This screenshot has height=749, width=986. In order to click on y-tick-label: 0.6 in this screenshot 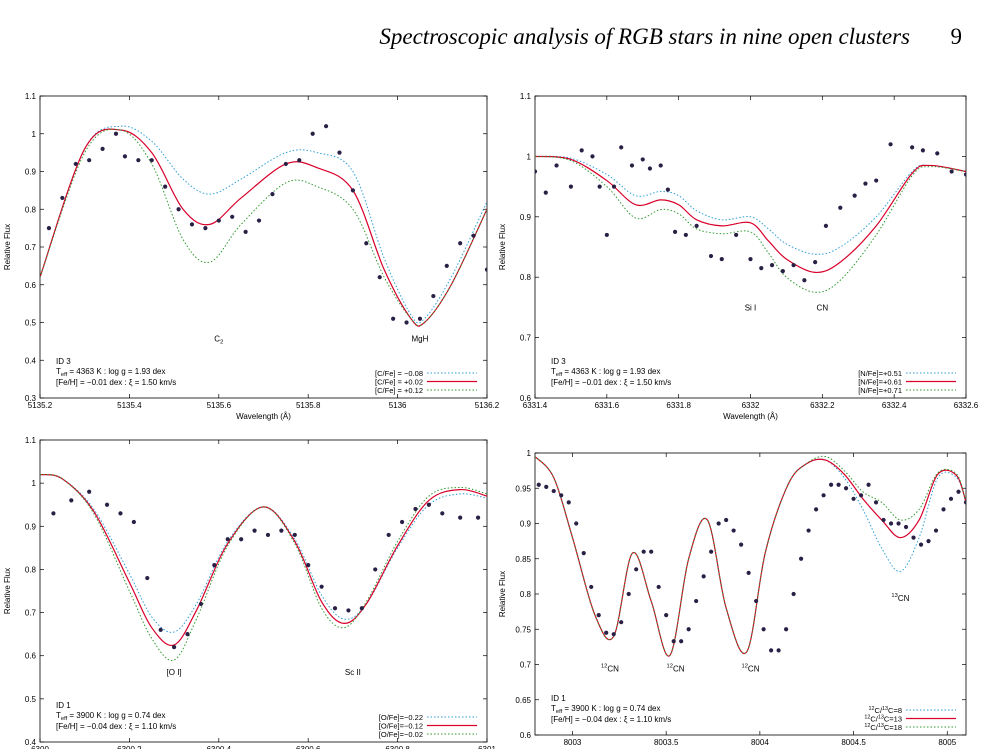, I will do `click(526, 735)`.